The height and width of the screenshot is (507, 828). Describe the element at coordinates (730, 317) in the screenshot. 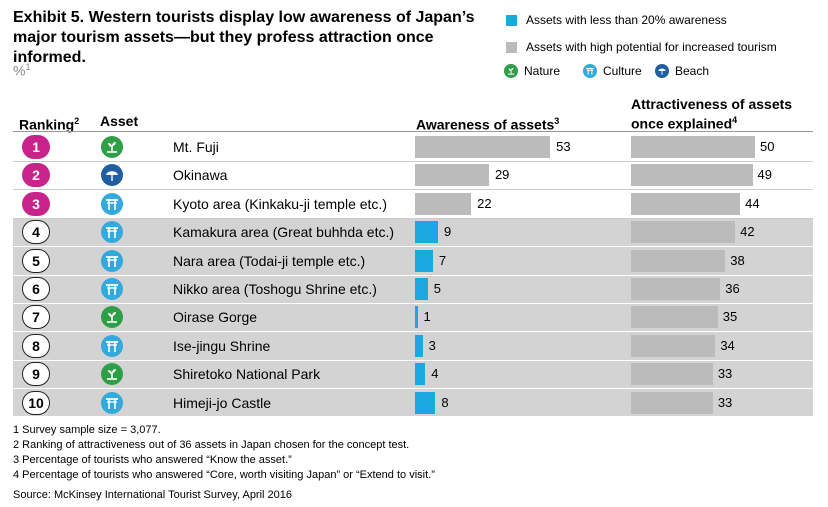

I see `attractiveness-value: 35` at that location.